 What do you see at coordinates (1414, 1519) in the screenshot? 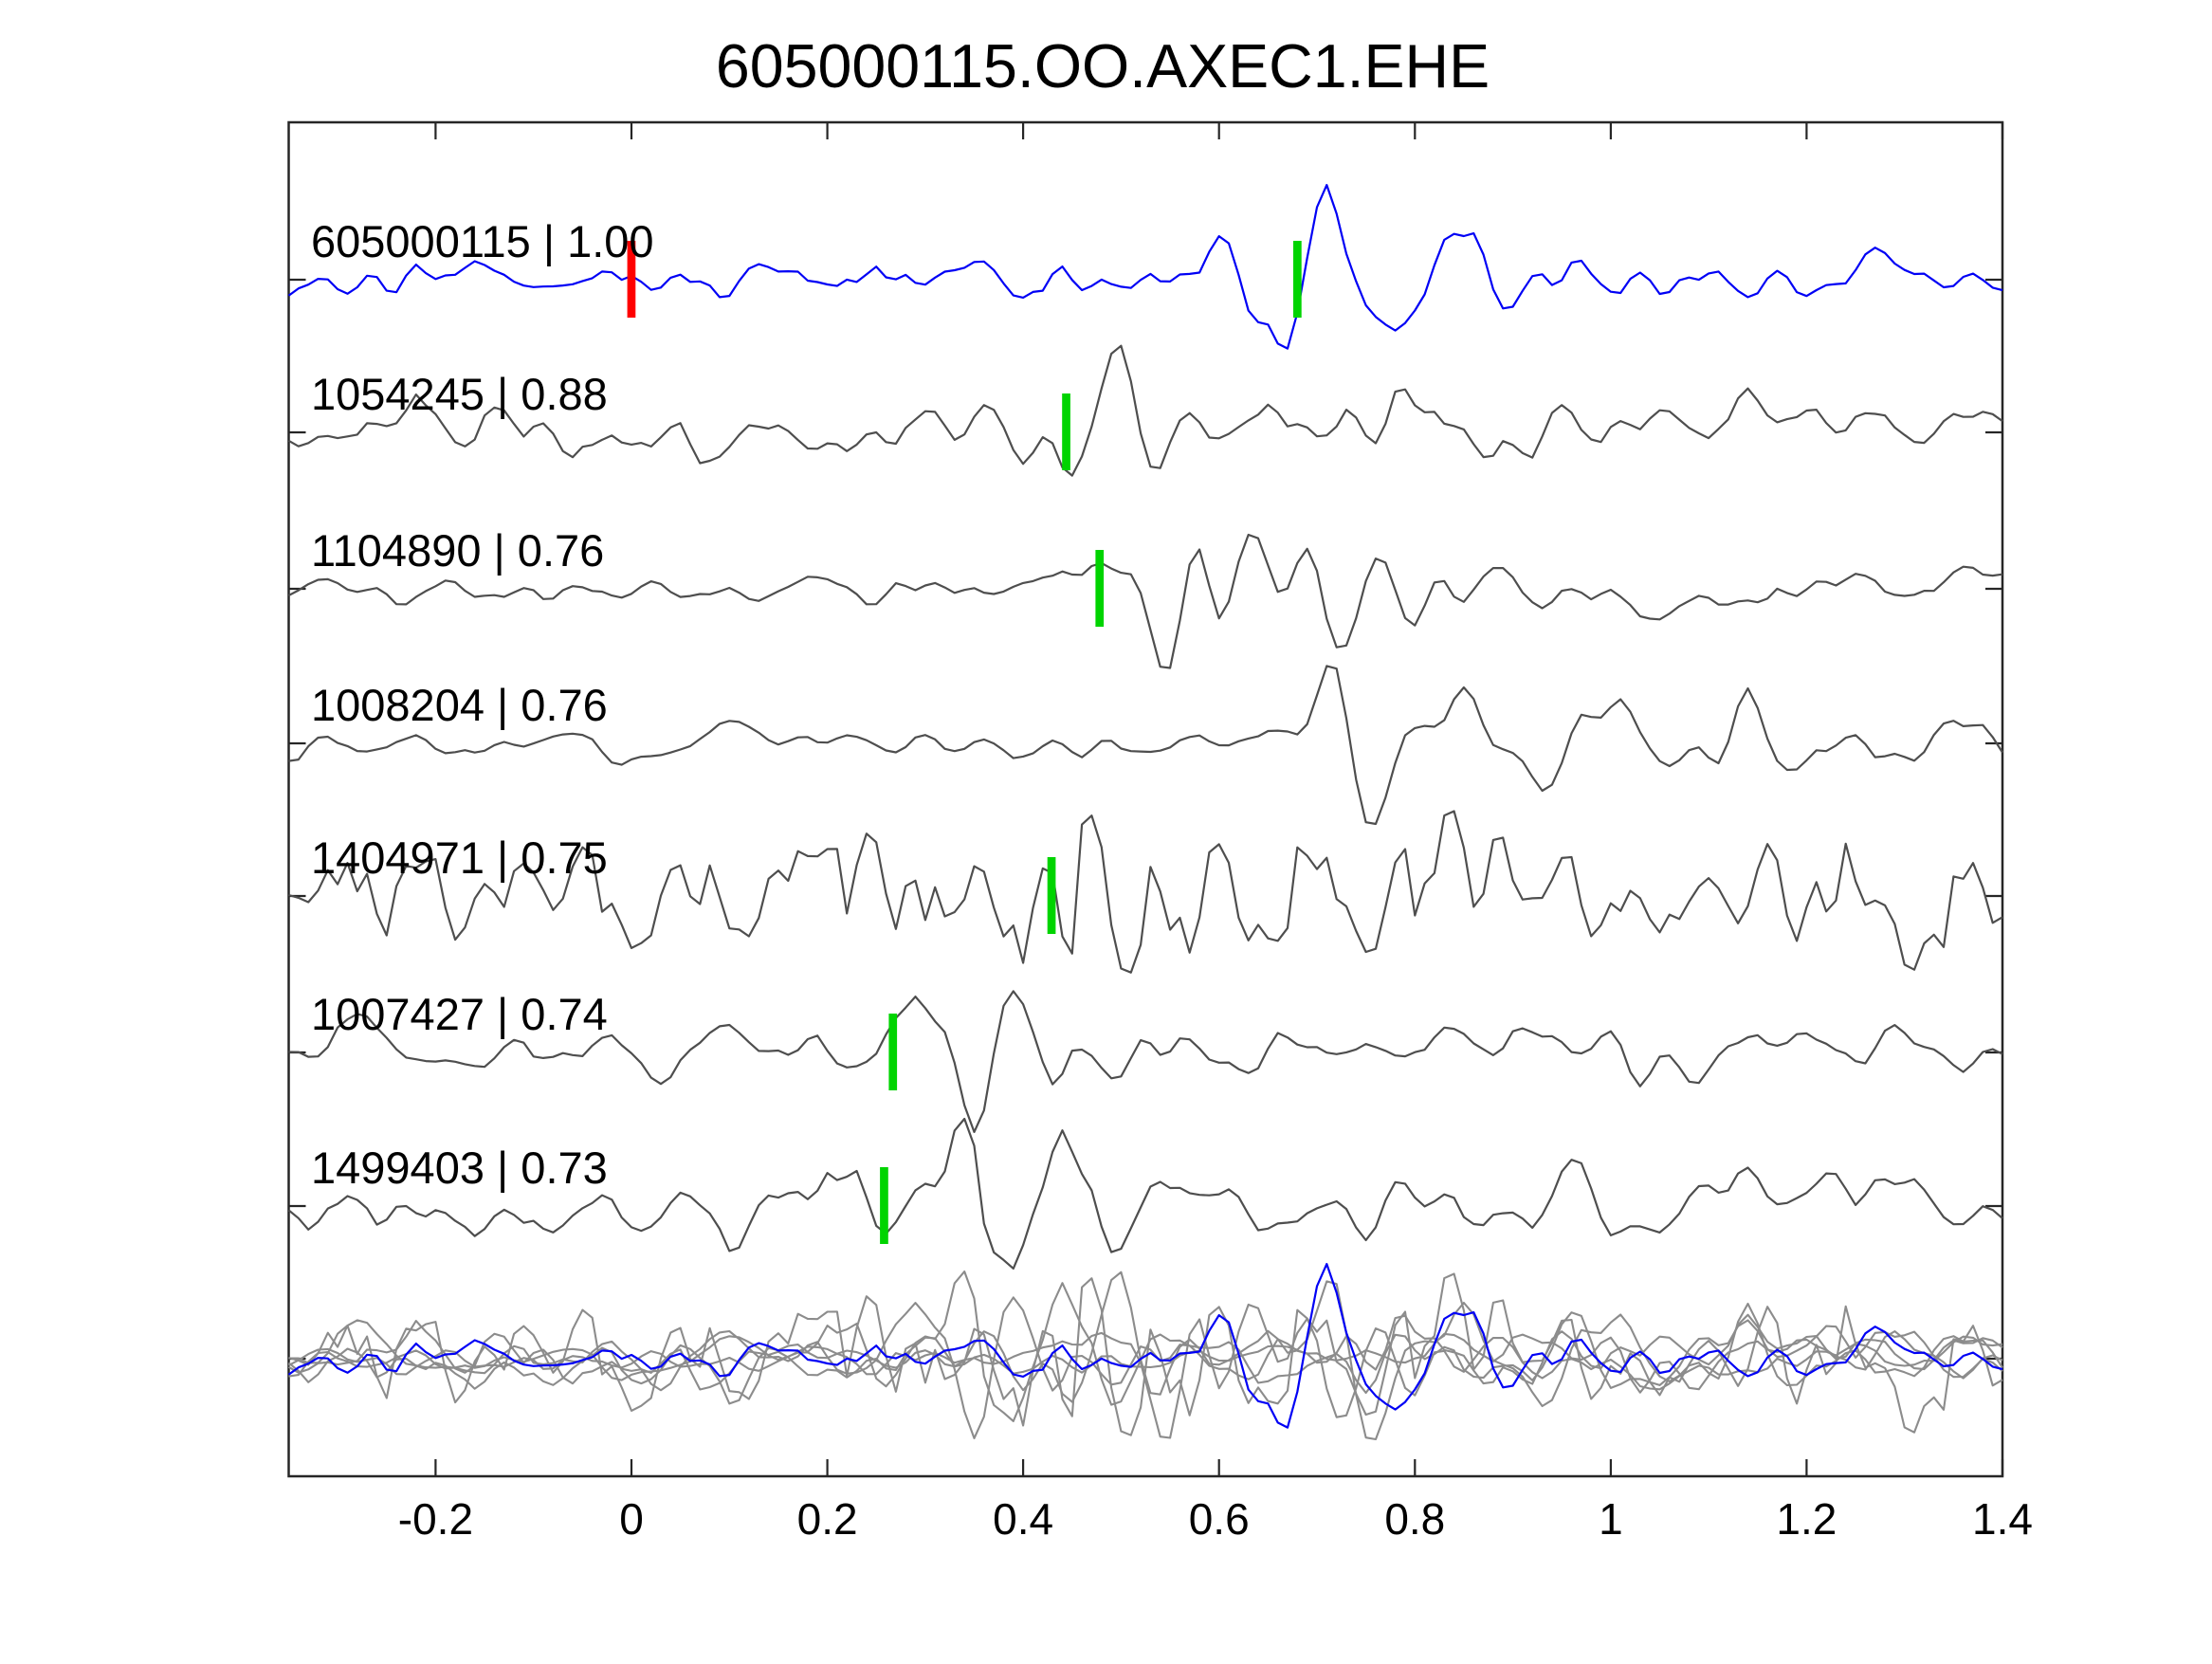
I see `svg-text: 0.8` at bounding box center [1414, 1519].